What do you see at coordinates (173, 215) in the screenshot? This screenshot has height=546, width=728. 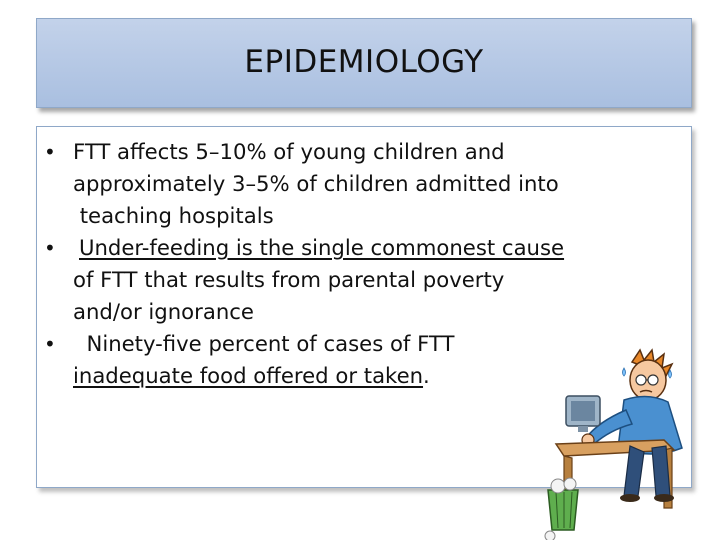 I see `bullet-line: teaching hospitals` at bounding box center [173, 215].